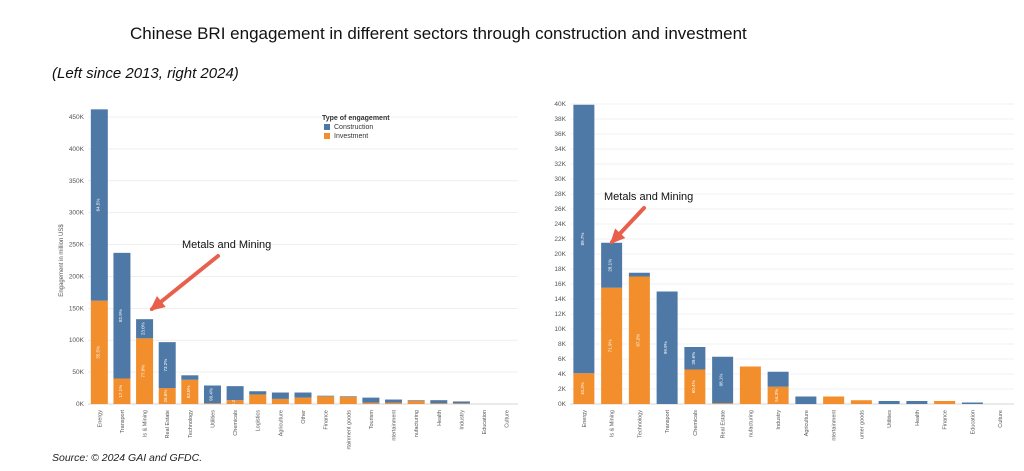 This screenshot has height=471, width=1024. Describe the element at coordinates (835, 425) in the screenshot. I see `x-category-label: ntertainment` at that location.